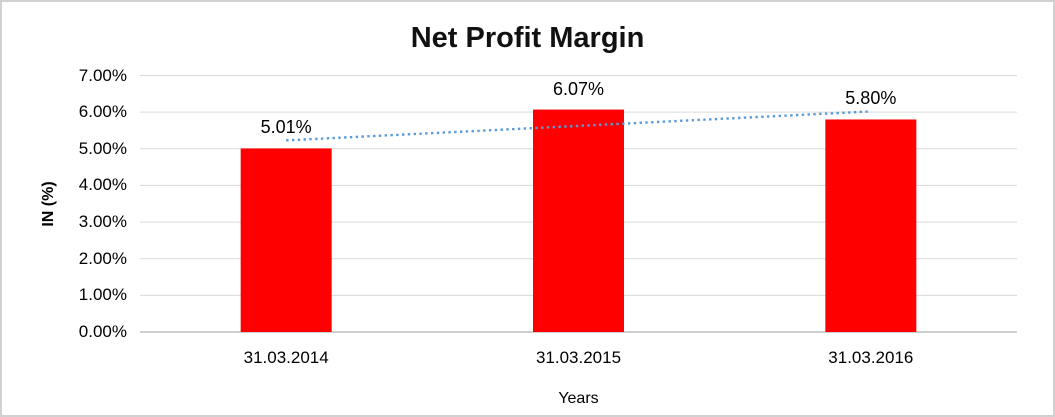 The image size is (1055, 417). What do you see at coordinates (102, 222) in the screenshot?
I see `y-tick-label-3.00%: 3.00%` at bounding box center [102, 222].